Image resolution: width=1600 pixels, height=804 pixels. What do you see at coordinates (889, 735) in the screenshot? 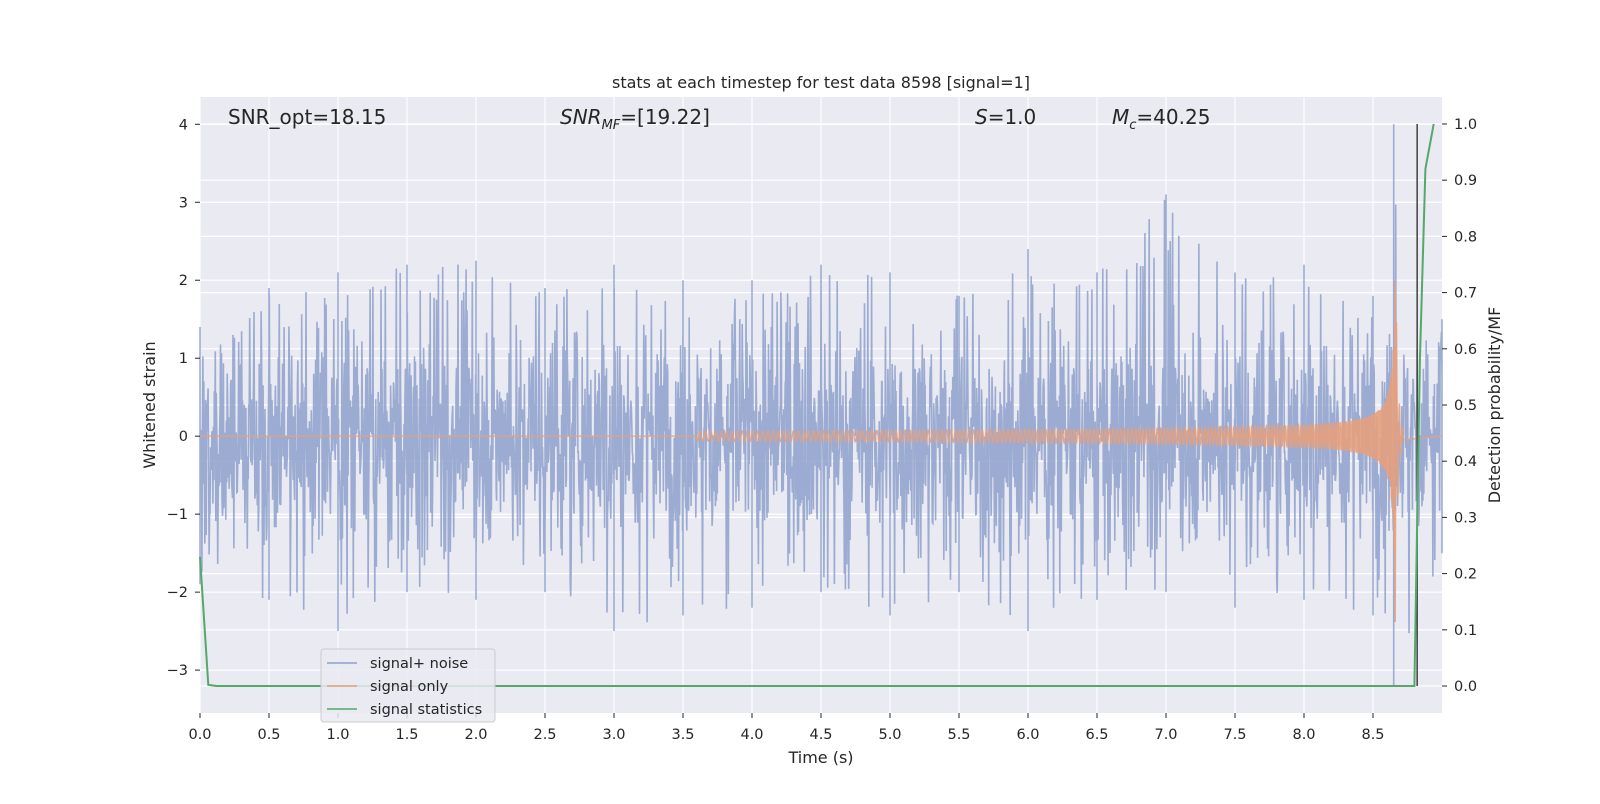
I see `x-tick-label: 5.0` at bounding box center [889, 735].